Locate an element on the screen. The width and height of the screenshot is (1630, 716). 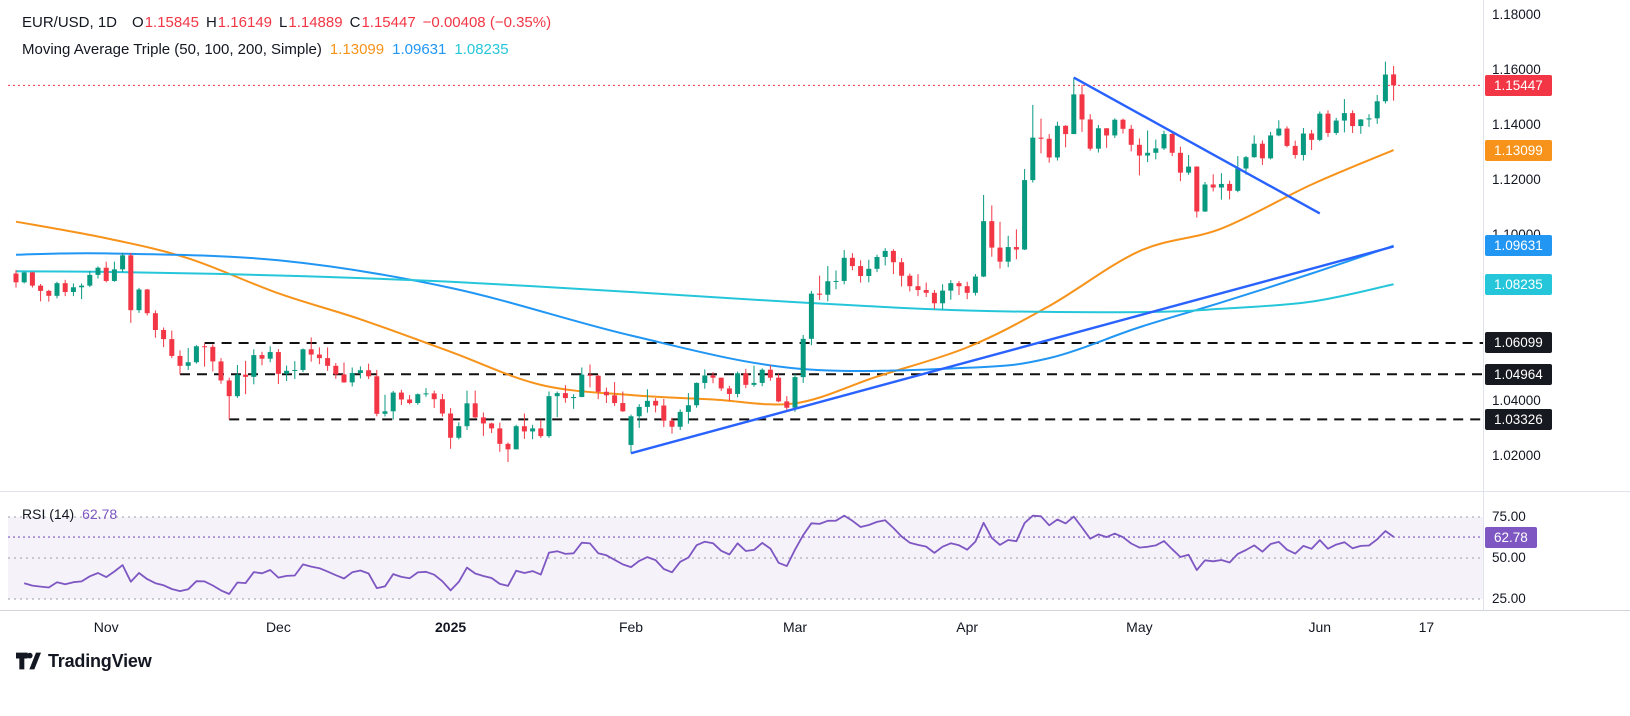
time-label-may: May is located at coordinates (1139, 627).